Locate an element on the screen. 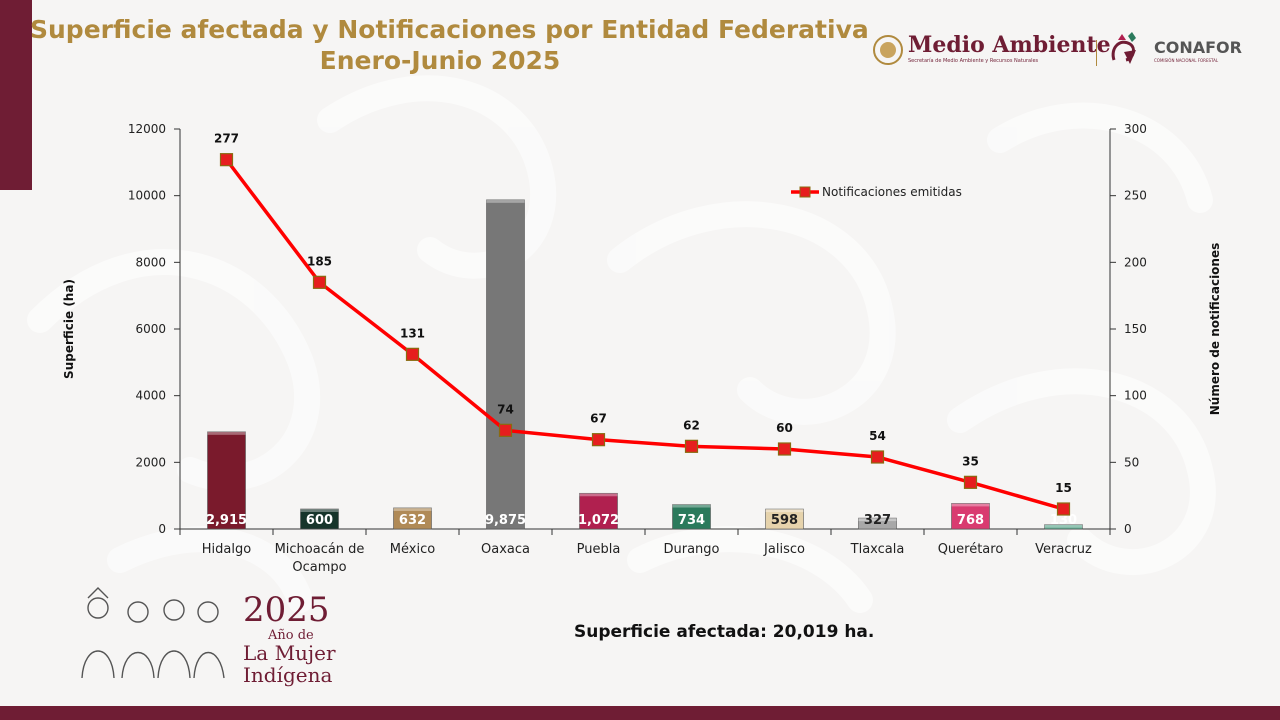  bar-data-label: 327 is located at coordinates (877, 520).